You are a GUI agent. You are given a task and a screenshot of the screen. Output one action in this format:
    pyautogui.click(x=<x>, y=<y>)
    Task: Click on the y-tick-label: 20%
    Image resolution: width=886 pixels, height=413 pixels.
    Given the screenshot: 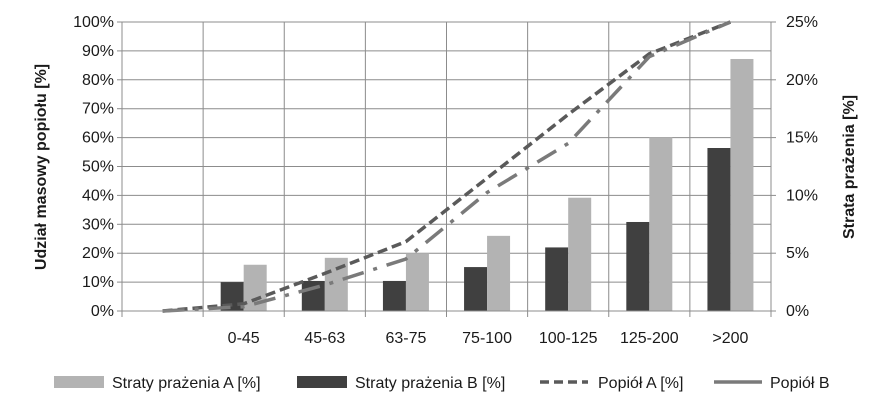 What is the action you would take?
    pyautogui.click(x=98, y=253)
    